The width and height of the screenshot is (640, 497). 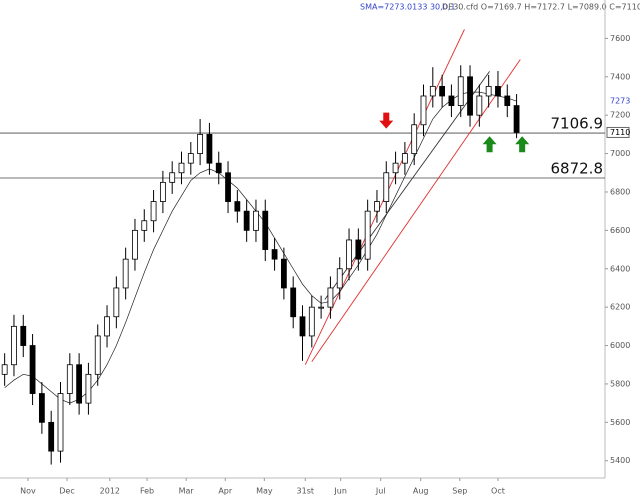 I want to click on level-label: 6872.8, so click(x=577, y=168).